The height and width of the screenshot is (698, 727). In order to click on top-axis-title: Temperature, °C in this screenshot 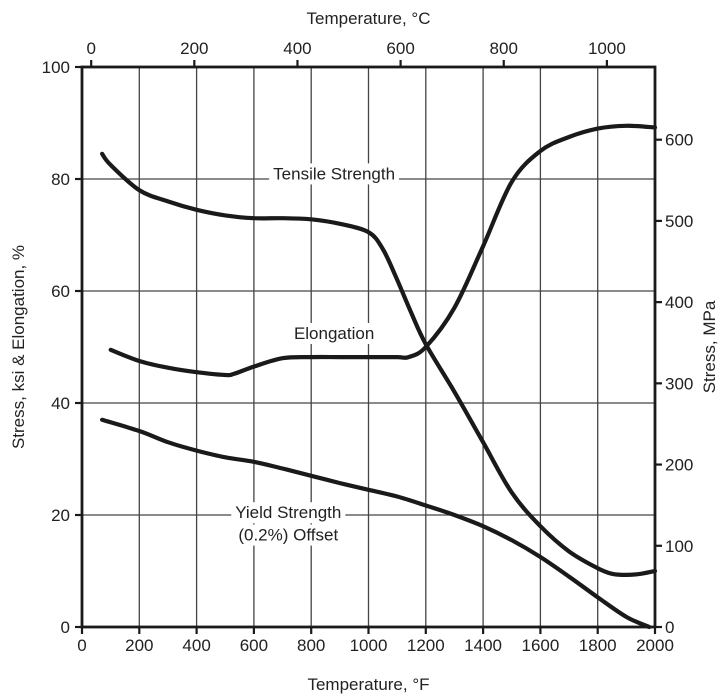, I will do `click(369, 18)`.